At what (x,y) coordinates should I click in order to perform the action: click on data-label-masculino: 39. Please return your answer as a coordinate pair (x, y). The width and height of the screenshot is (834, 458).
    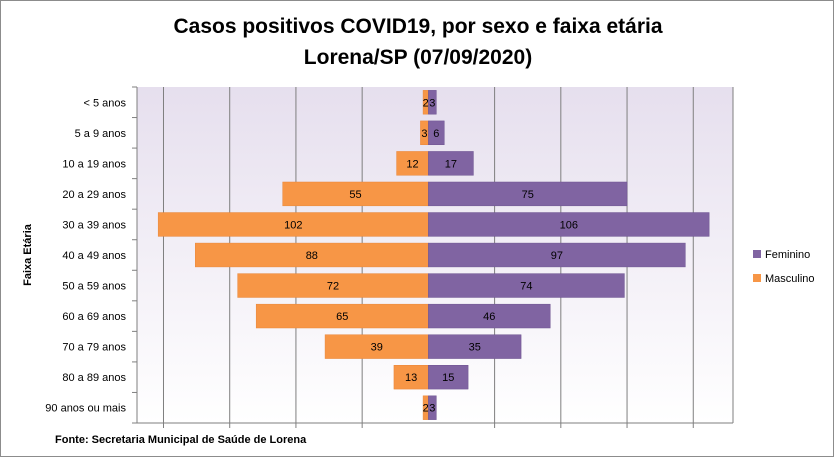
    Looking at the image, I should click on (377, 348).